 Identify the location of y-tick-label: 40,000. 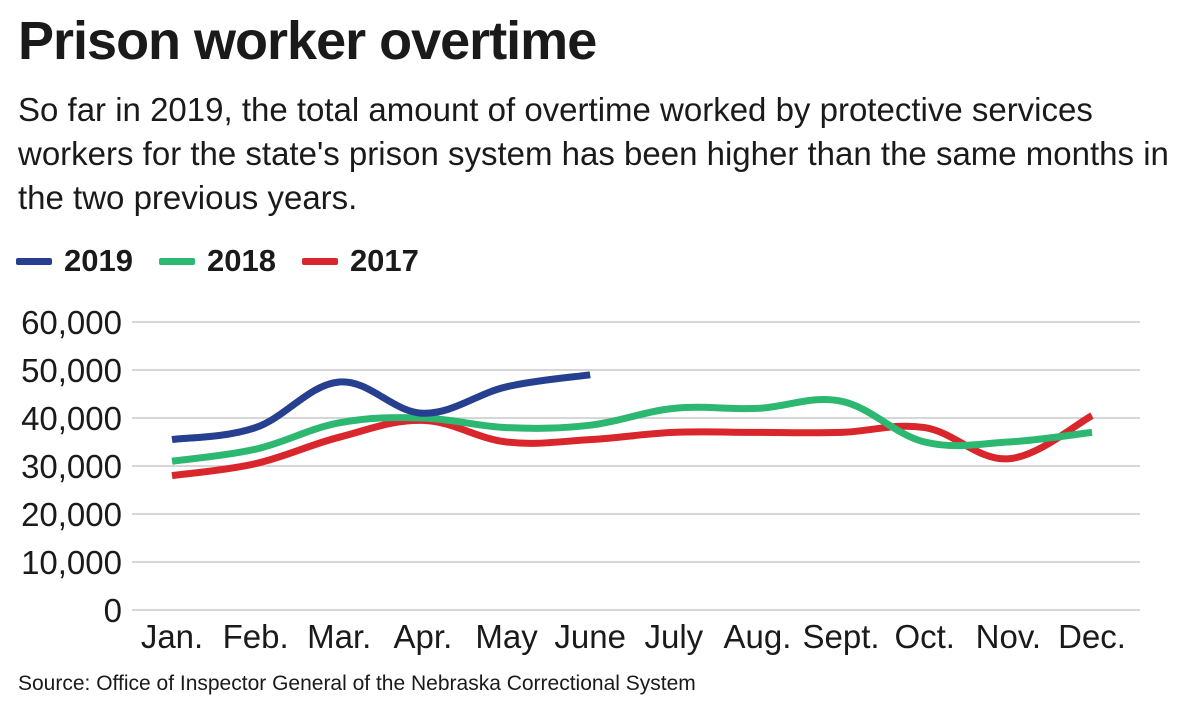
(71, 418).